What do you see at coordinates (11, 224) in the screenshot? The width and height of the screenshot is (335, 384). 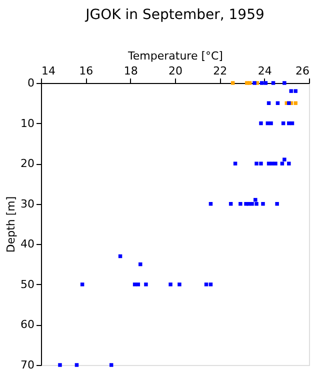 I see `y-axis-title: Depth [m]` at bounding box center [11, 224].